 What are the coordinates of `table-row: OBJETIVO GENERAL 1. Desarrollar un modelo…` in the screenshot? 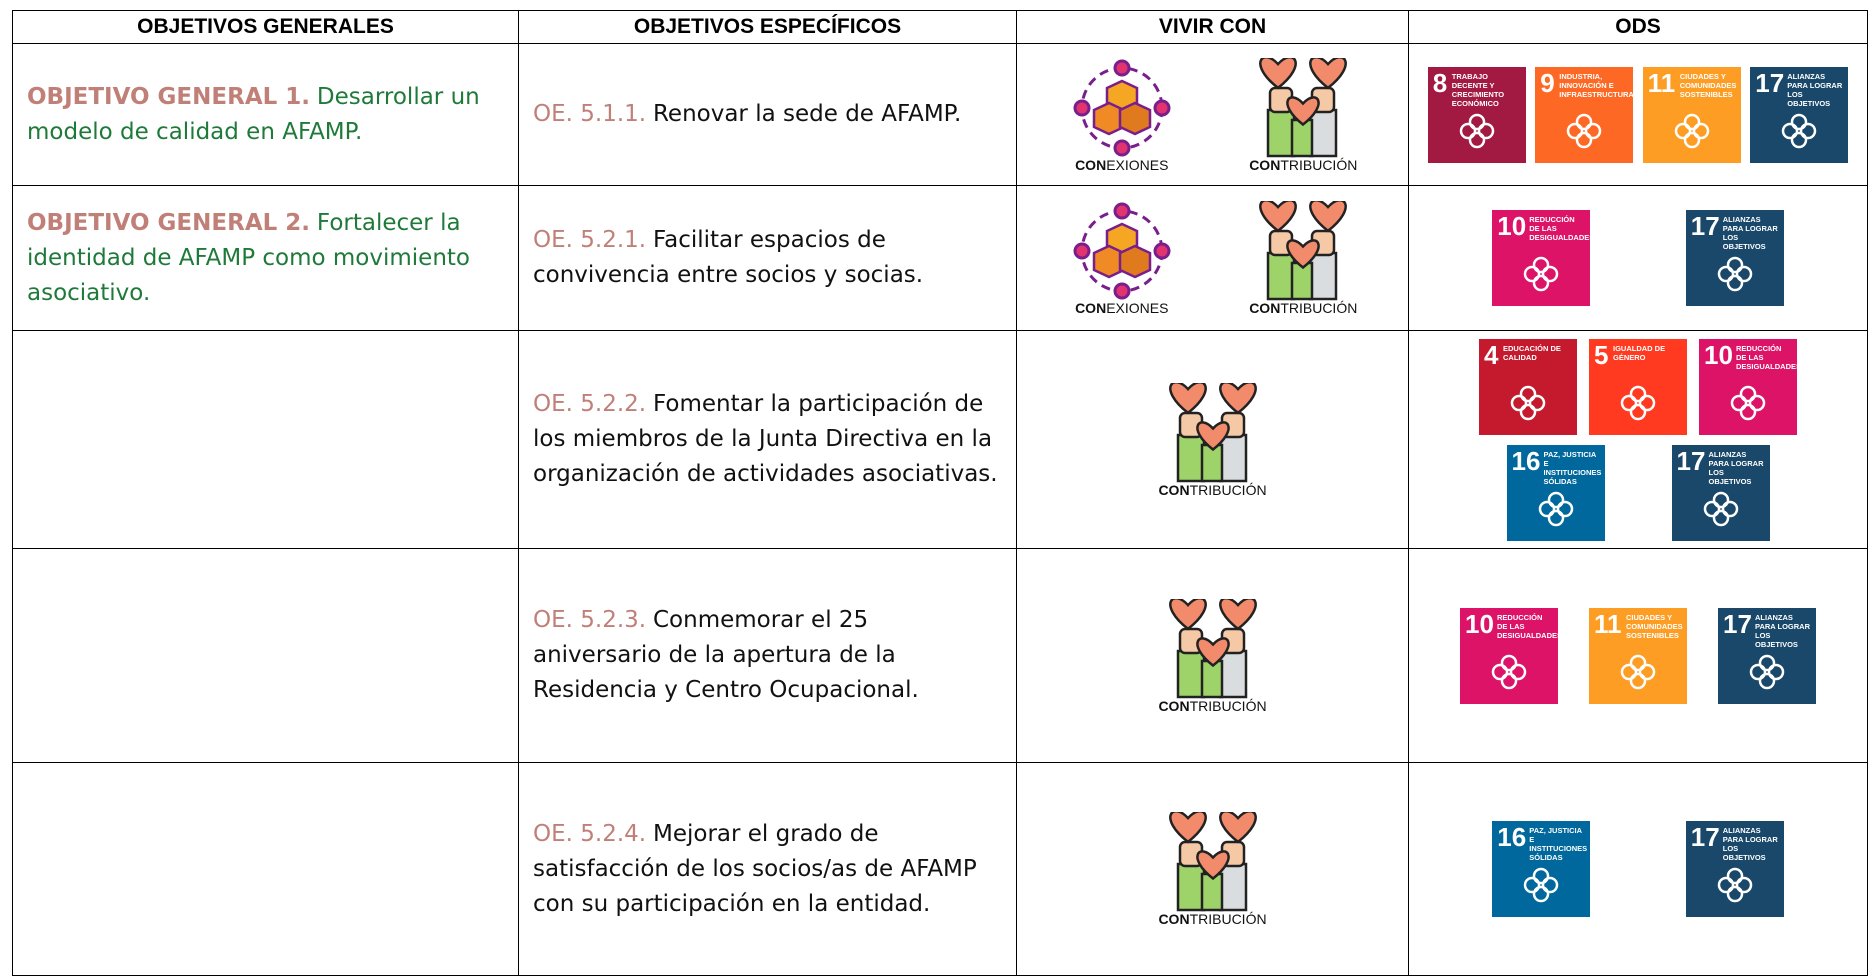 It's located at (940, 114).